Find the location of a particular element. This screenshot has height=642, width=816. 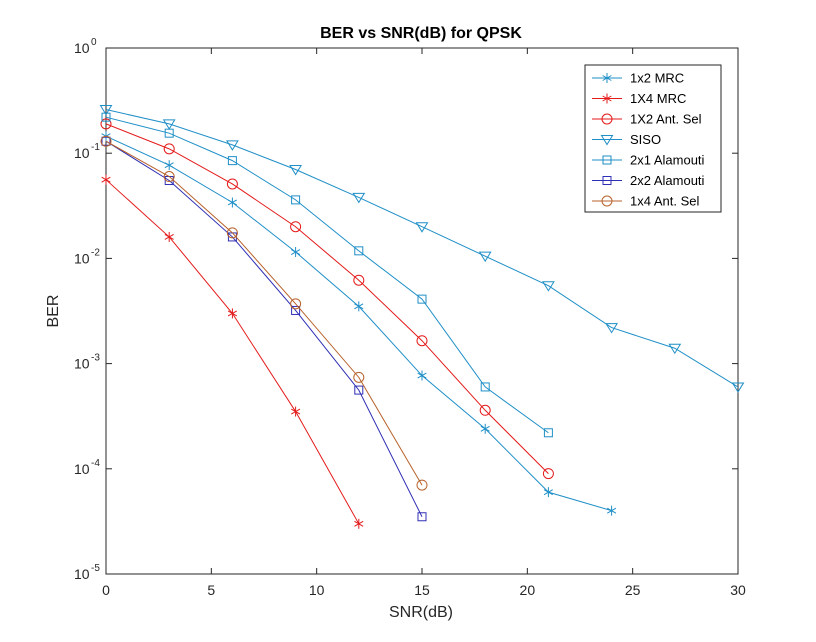

x-tick-label: 0 is located at coordinates (106, 590).